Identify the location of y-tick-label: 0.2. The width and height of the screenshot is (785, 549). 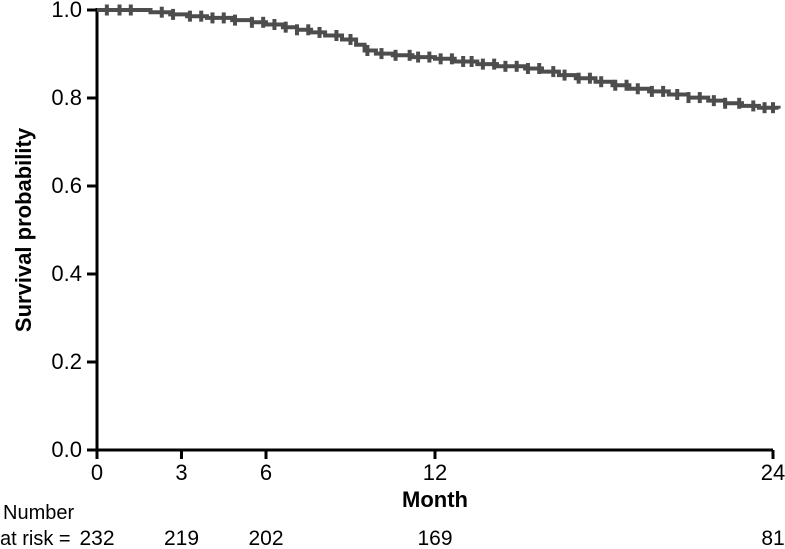
(66, 361).